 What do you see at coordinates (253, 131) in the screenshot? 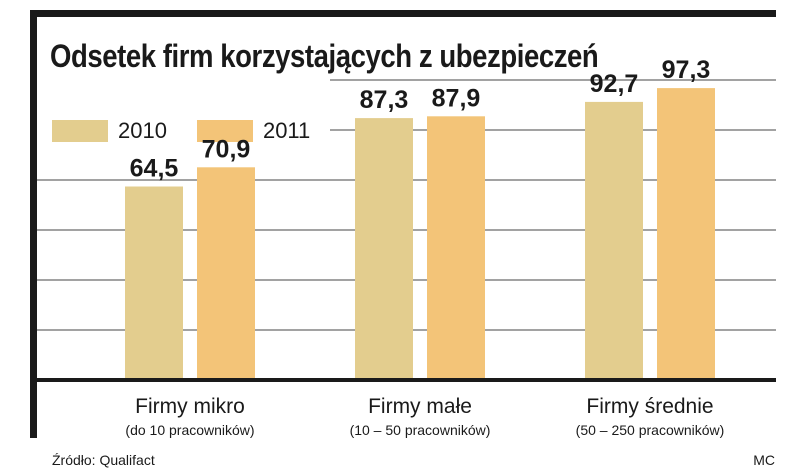
I see `legend-item-2011: 2011` at bounding box center [253, 131].